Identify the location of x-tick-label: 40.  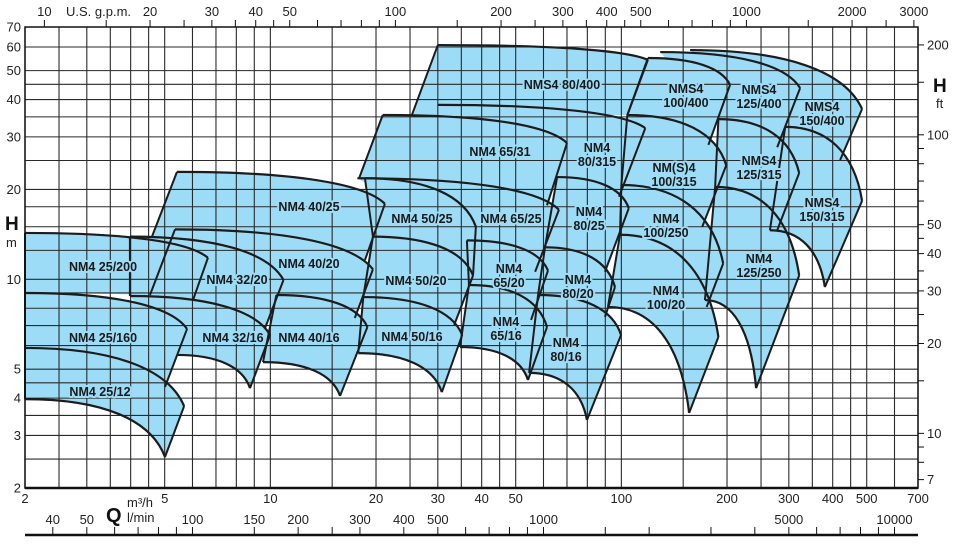
(481, 498).